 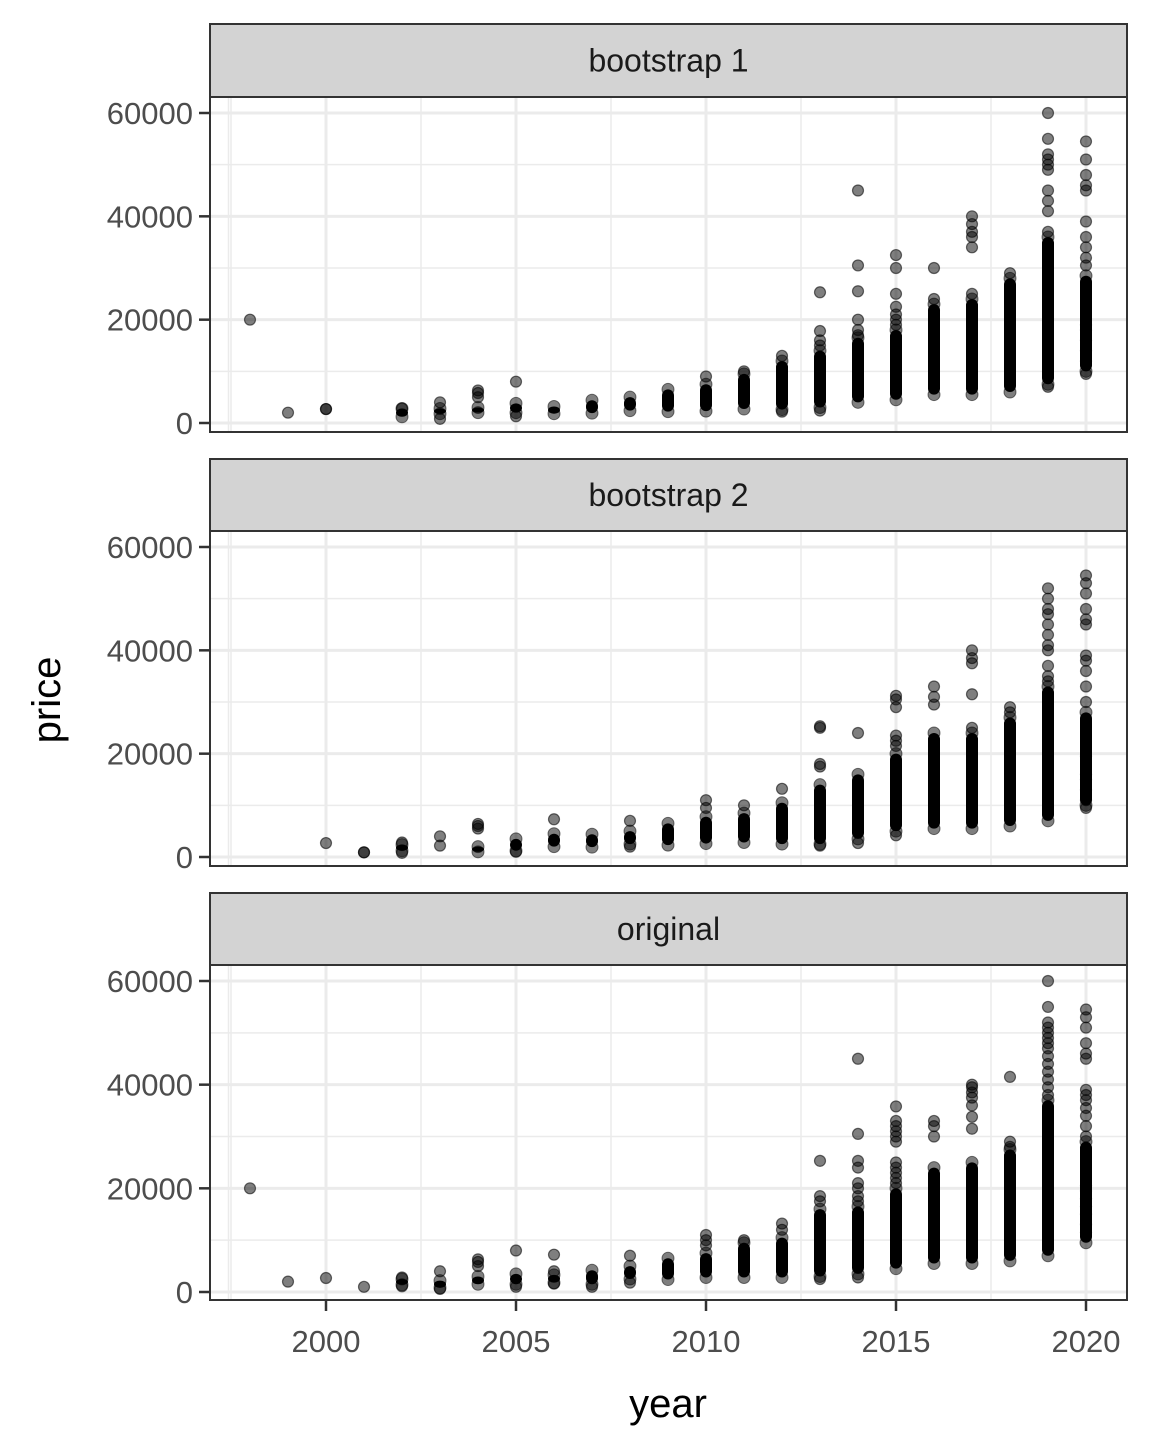 I want to click on facet-strip-label: bootstrap 2, so click(x=668, y=495).